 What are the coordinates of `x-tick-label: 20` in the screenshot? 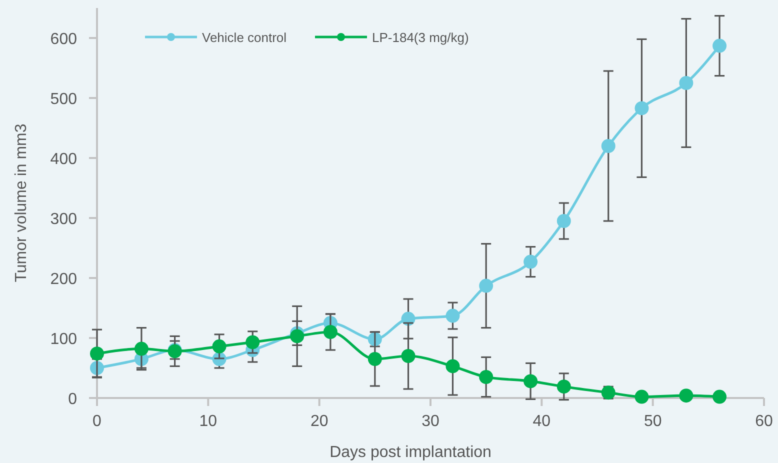 It's located at (319, 421).